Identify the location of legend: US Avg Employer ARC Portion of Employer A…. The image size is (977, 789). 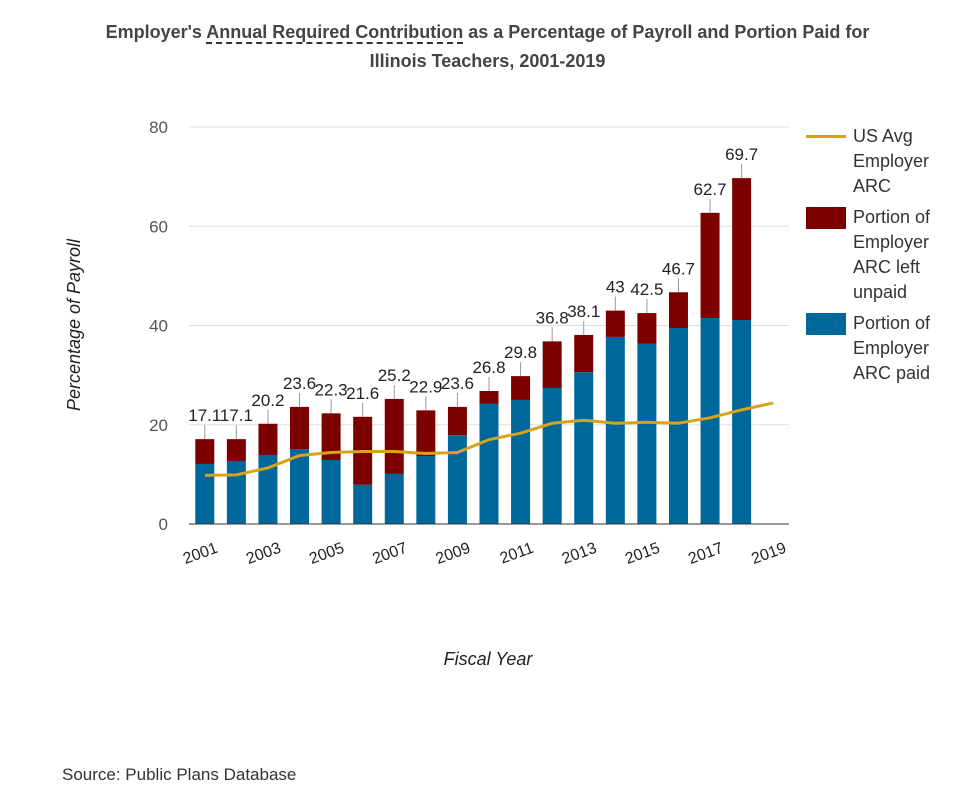
(886, 258).